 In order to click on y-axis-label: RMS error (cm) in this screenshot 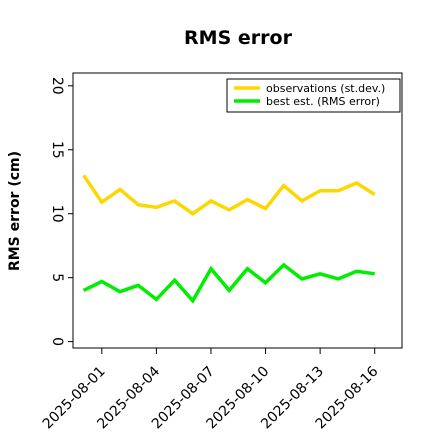, I will do `click(15, 211)`.